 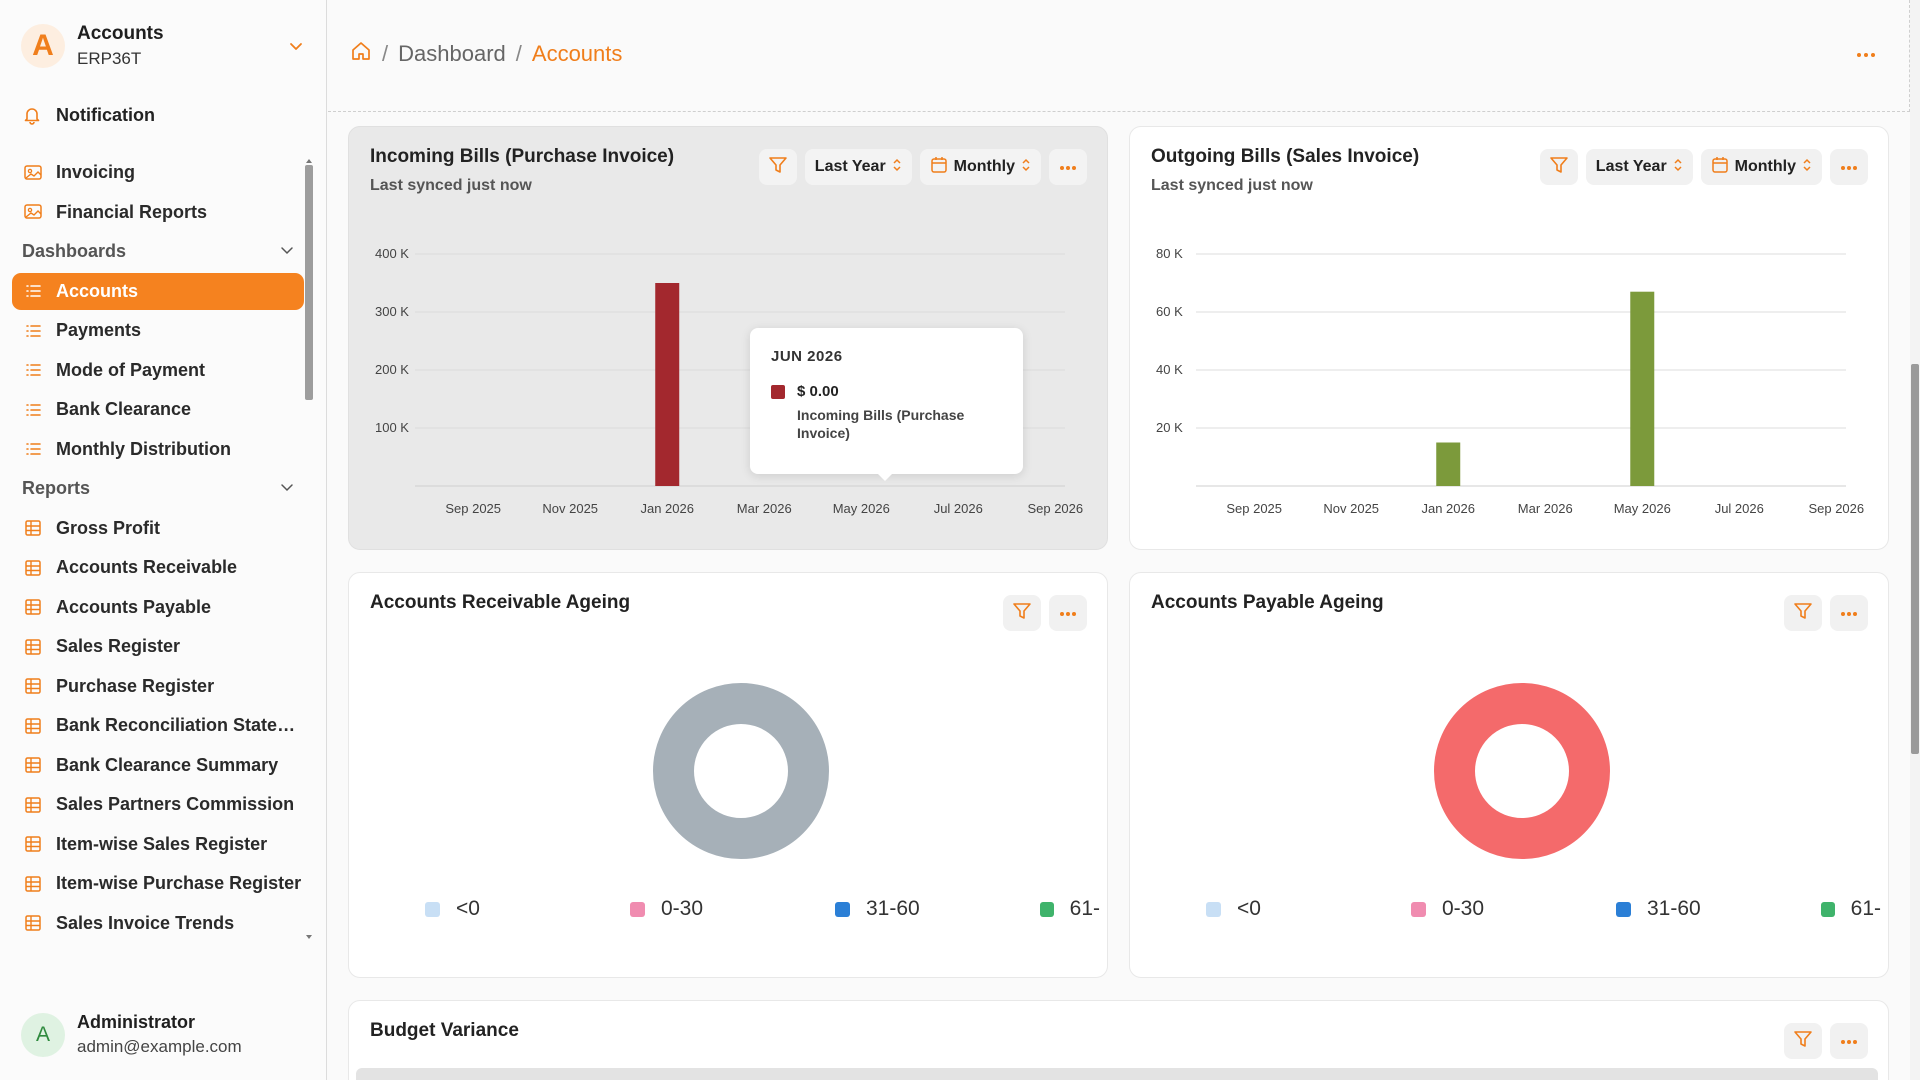 I want to click on home-icon, so click(x=361, y=54).